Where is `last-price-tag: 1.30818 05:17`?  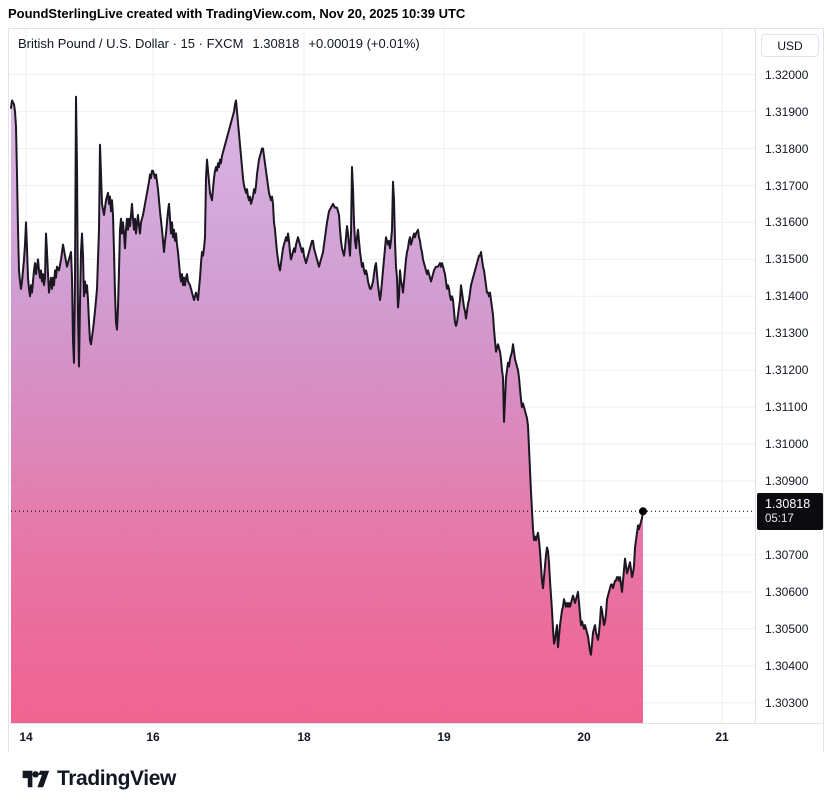
last-price-tag: 1.30818 05:17 is located at coordinates (790, 511).